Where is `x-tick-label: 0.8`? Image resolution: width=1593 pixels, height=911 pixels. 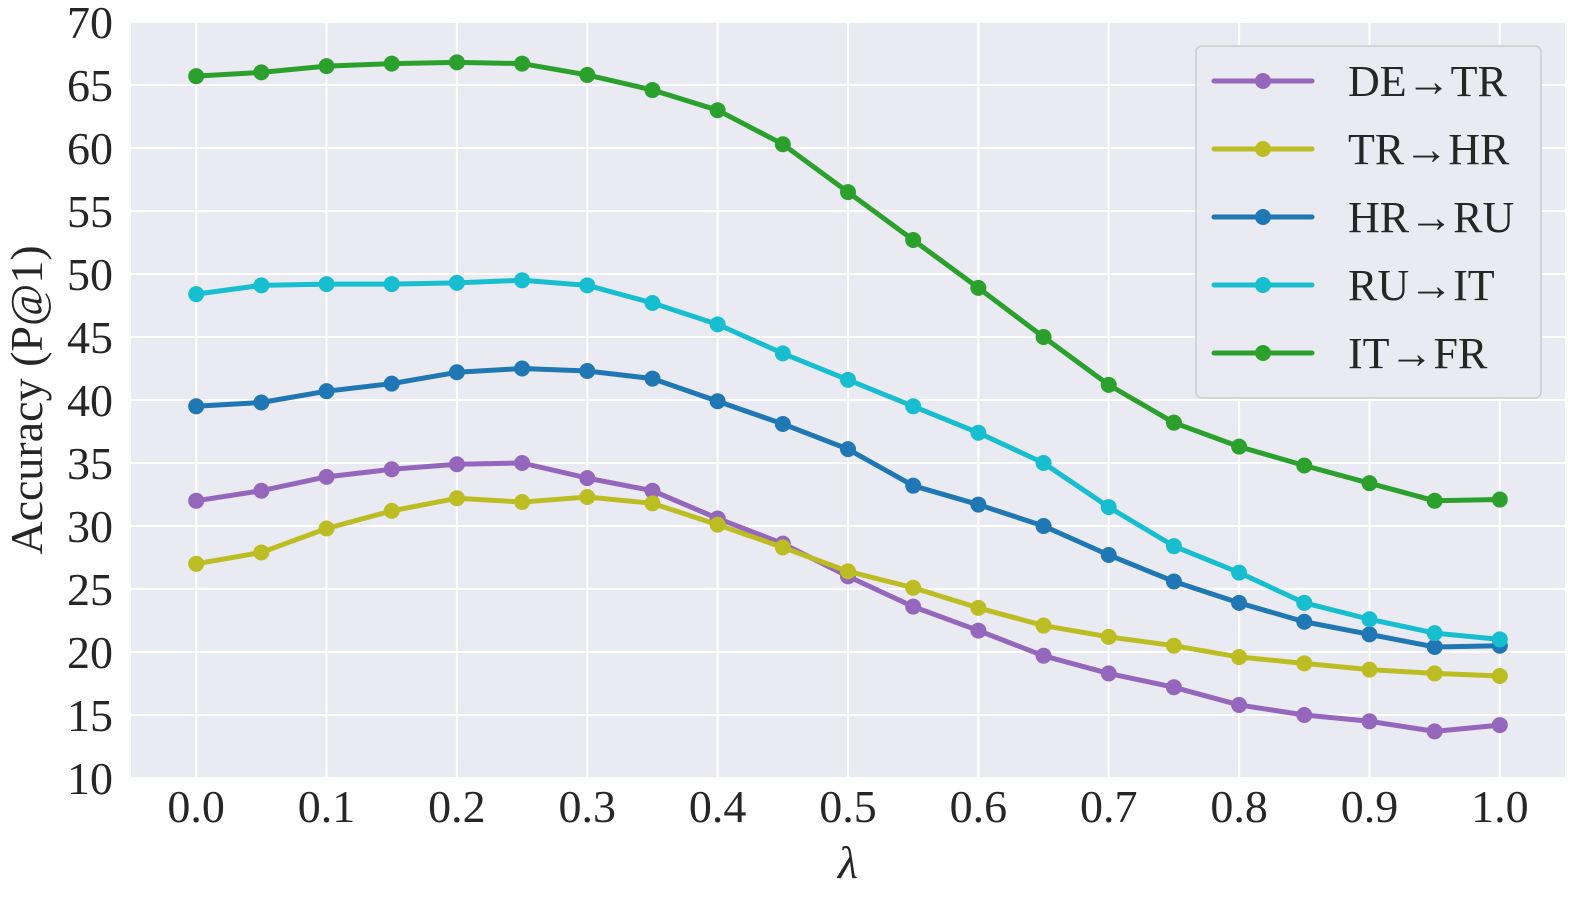 x-tick-label: 0.8 is located at coordinates (1239, 806).